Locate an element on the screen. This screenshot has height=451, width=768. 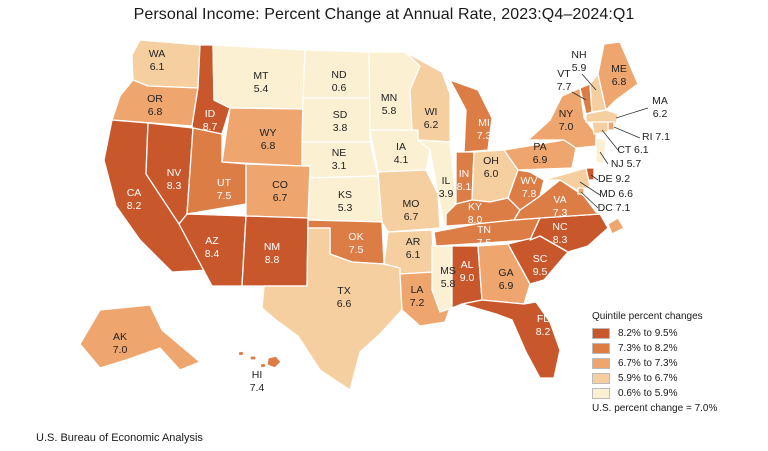
state-ct is located at coordinates (600, 128).